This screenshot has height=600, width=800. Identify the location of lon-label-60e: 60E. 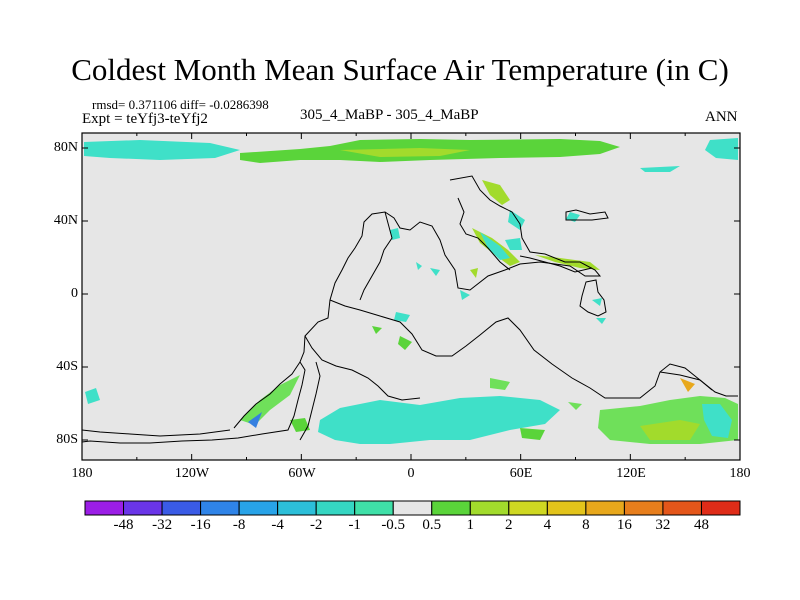
(521, 473).